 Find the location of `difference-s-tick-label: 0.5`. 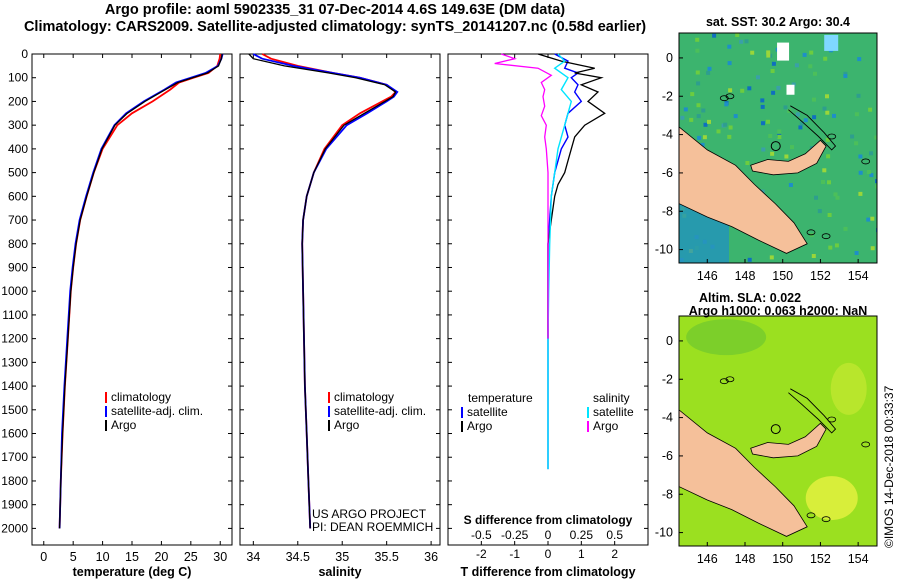

difference-s-tick-label: 0.5 is located at coordinates (614, 535).